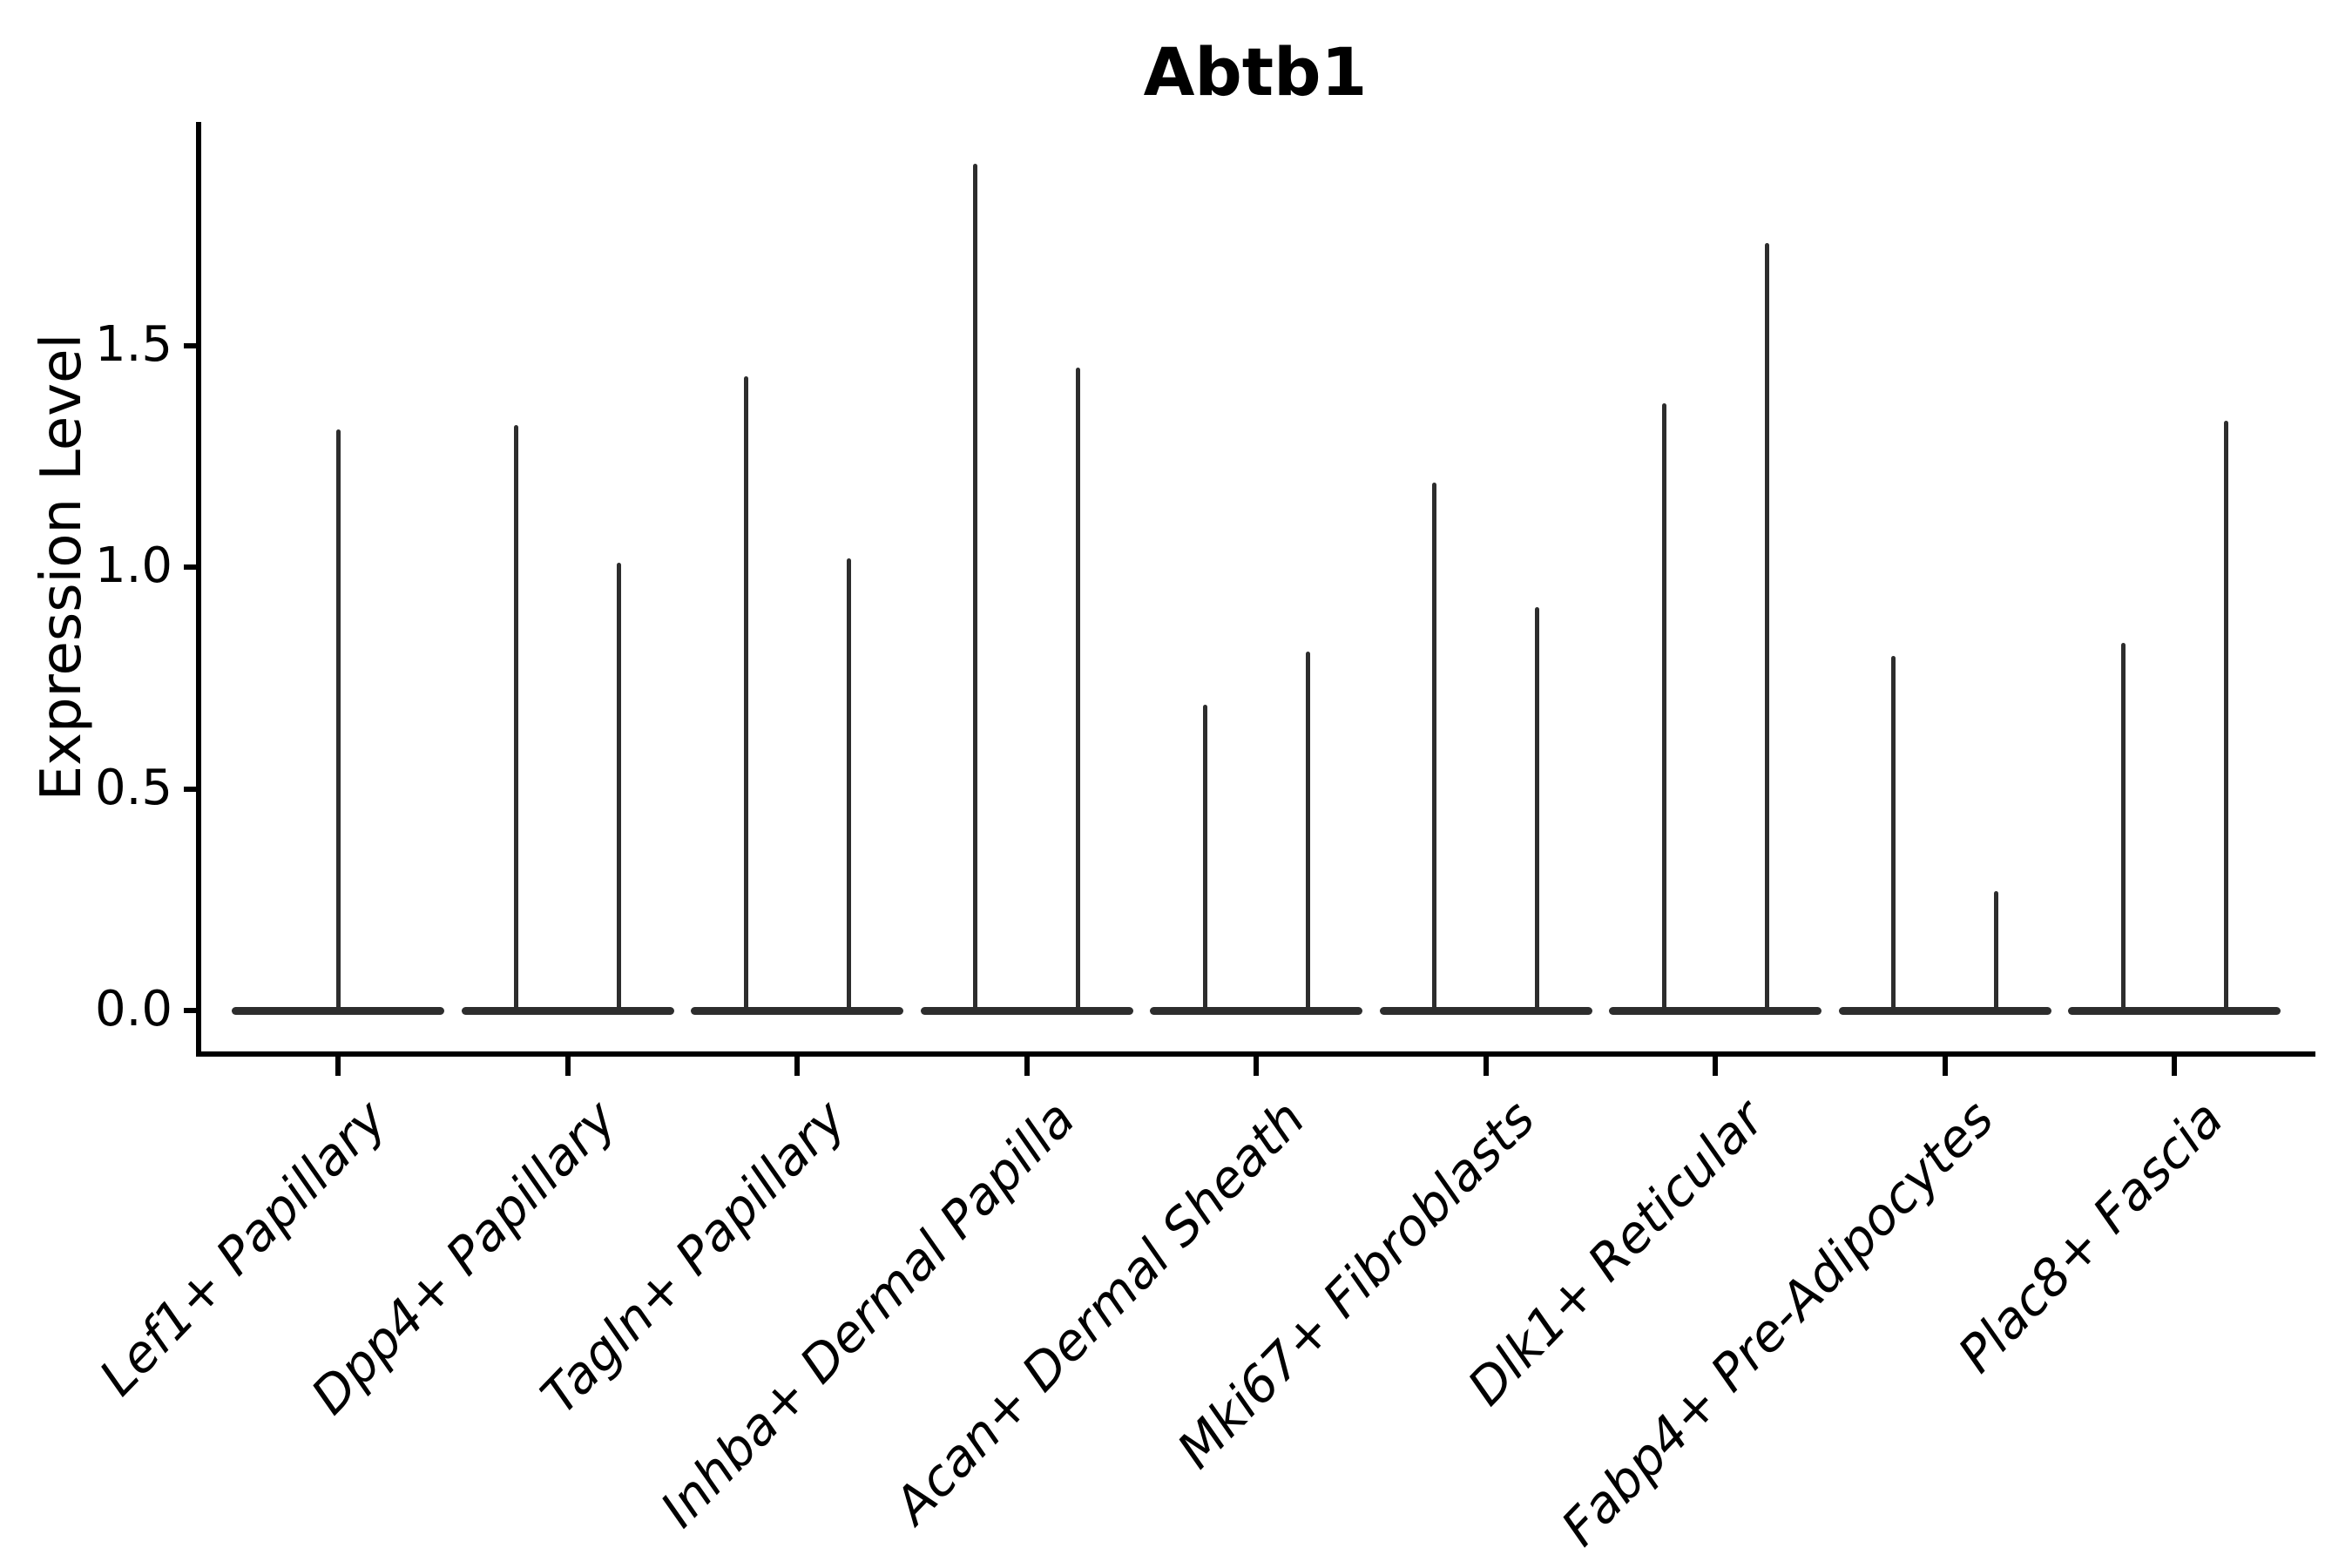  I want to click on y-tick-label: 1.5, so click(133, 344).